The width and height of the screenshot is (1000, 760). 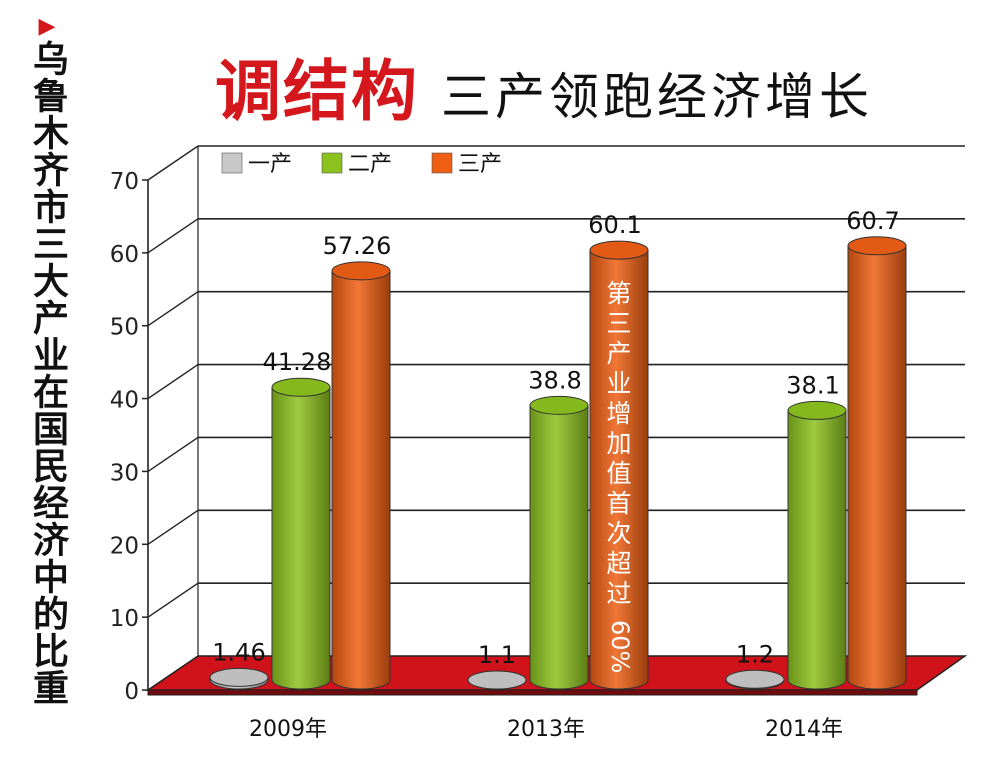 I want to click on annotation-char: 产, so click(x=618, y=353).